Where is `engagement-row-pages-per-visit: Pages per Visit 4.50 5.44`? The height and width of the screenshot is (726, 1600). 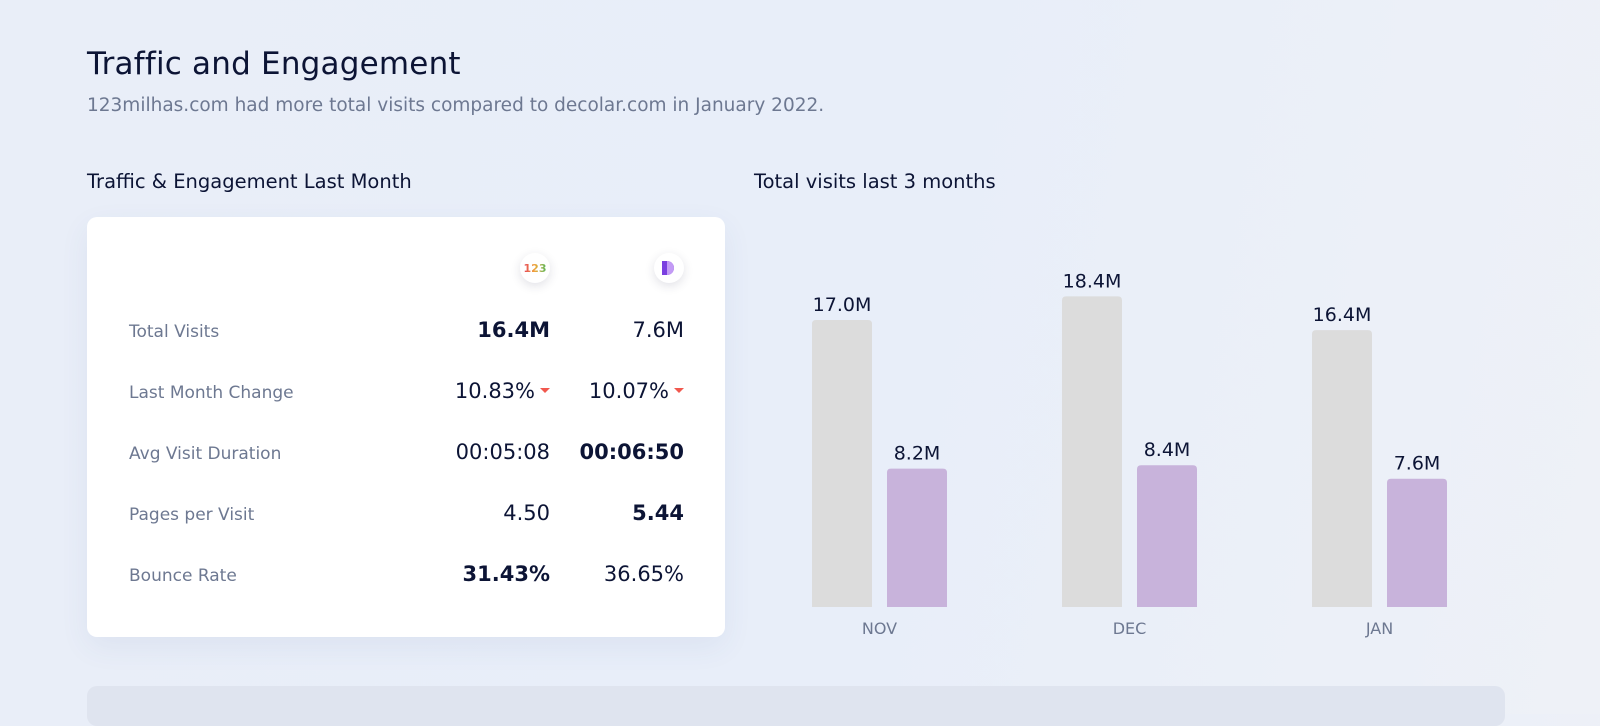
engagement-row-pages-per-visit: Pages per Visit 4.50 5.44 is located at coordinates (406, 515).